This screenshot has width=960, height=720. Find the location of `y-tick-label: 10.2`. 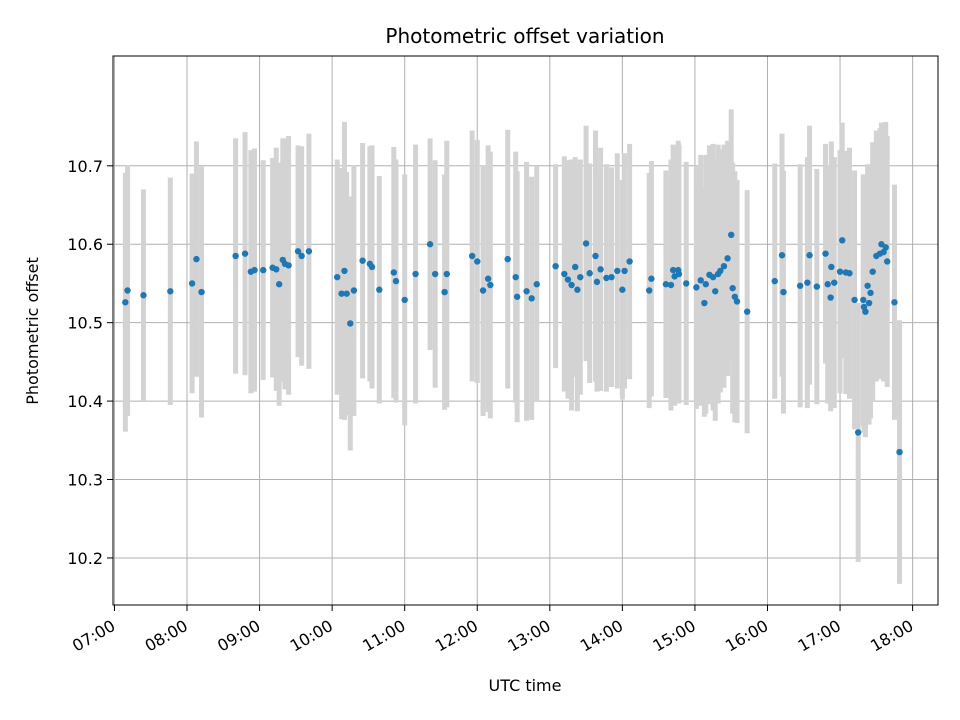

y-tick-label: 10.2 is located at coordinates (85, 558).